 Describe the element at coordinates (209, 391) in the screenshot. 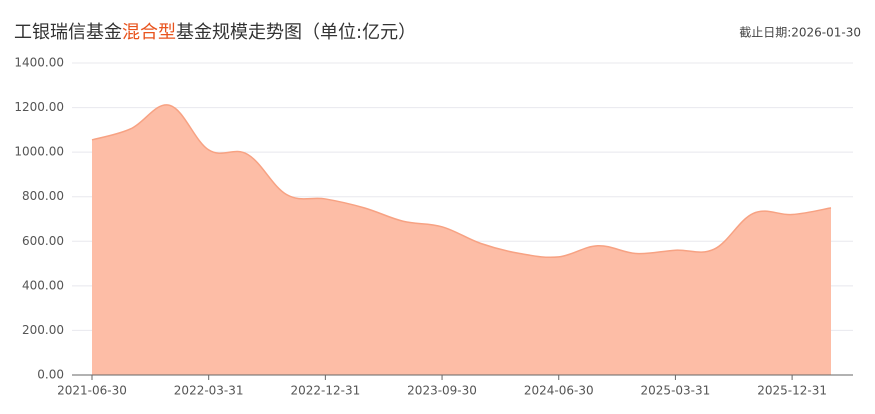

I see `x-tick-label: 2022-03-31` at that location.